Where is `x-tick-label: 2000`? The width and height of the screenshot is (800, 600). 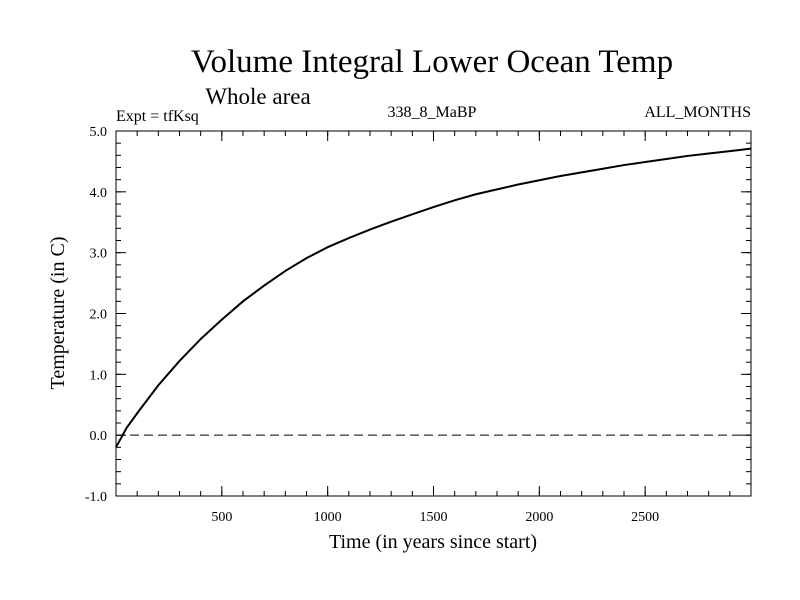
x-tick-label: 2000 is located at coordinates (539, 517).